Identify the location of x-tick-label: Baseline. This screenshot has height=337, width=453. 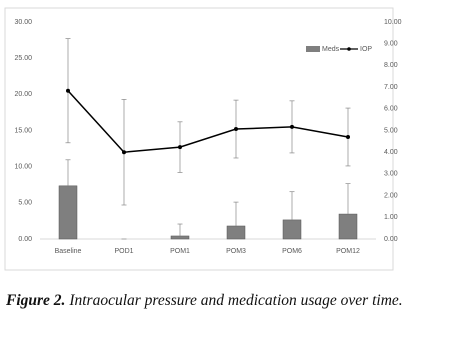
(68, 251).